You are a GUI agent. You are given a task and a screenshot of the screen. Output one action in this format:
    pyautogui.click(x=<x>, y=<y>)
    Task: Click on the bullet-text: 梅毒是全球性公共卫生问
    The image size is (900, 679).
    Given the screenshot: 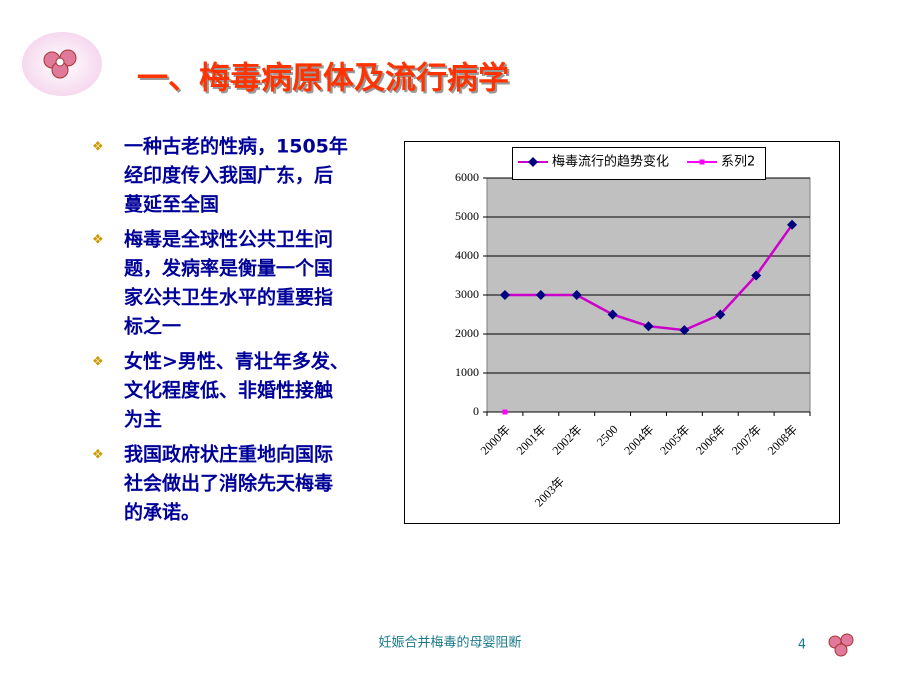 What is the action you would take?
    pyautogui.click(x=228, y=239)
    